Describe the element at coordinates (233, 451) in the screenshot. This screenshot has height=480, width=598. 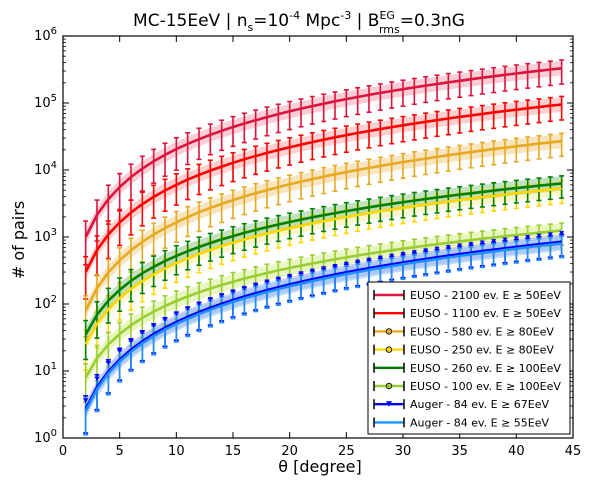
I see `x-tick-label: 15` at that location.